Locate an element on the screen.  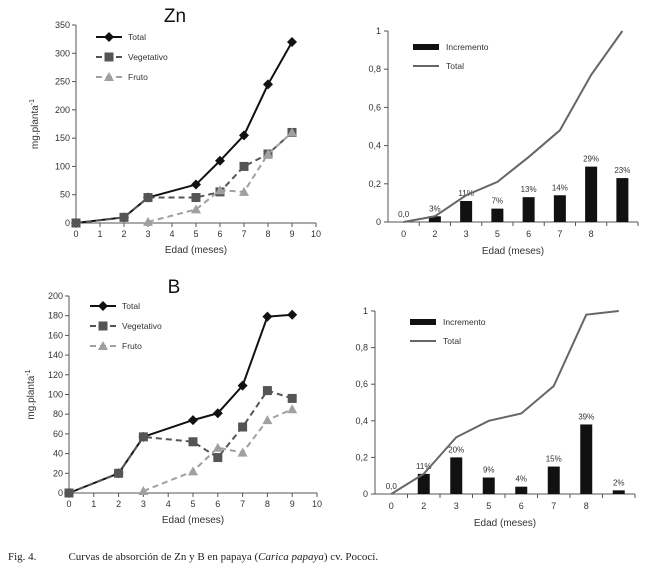
y-axis-title-base: mg.planta is located at coordinates (31, 397).